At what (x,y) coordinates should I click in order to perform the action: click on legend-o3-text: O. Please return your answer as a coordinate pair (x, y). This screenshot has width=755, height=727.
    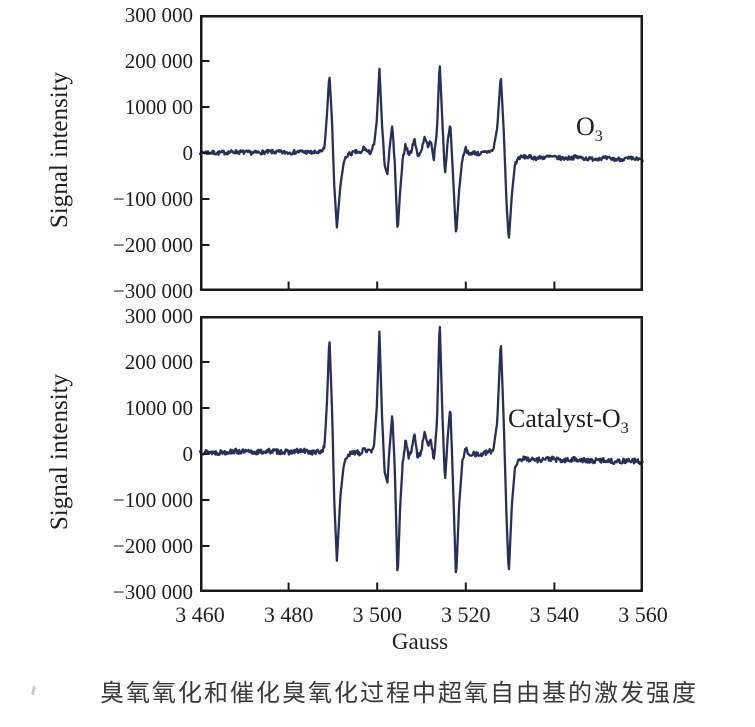
    Looking at the image, I should click on (585, 126).